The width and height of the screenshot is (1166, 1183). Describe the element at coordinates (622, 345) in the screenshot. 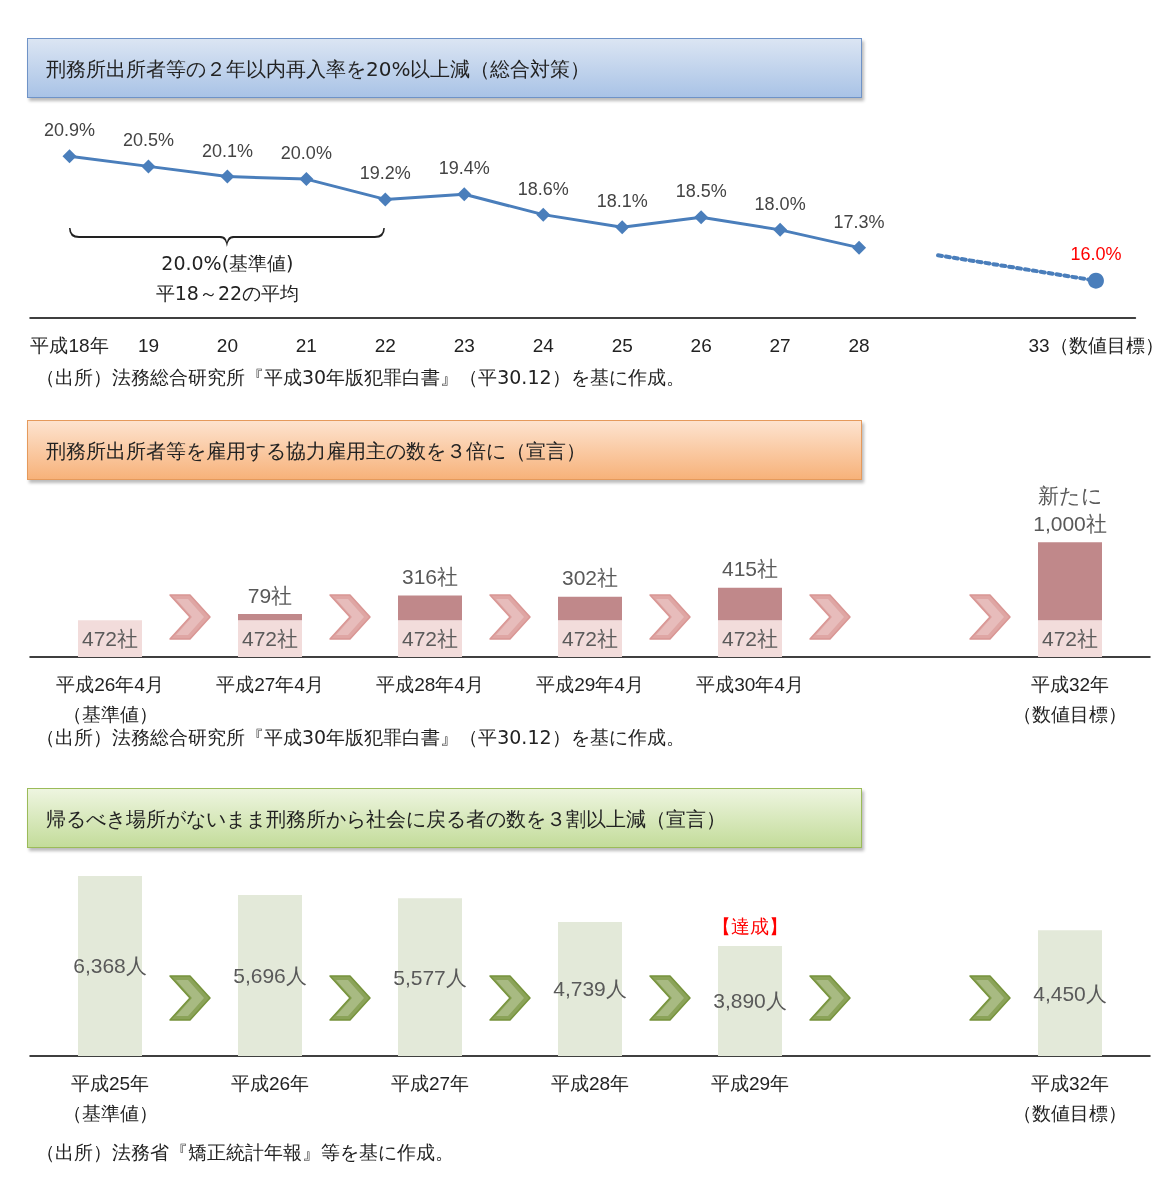

I see `x-tick-label: 25` at that location.